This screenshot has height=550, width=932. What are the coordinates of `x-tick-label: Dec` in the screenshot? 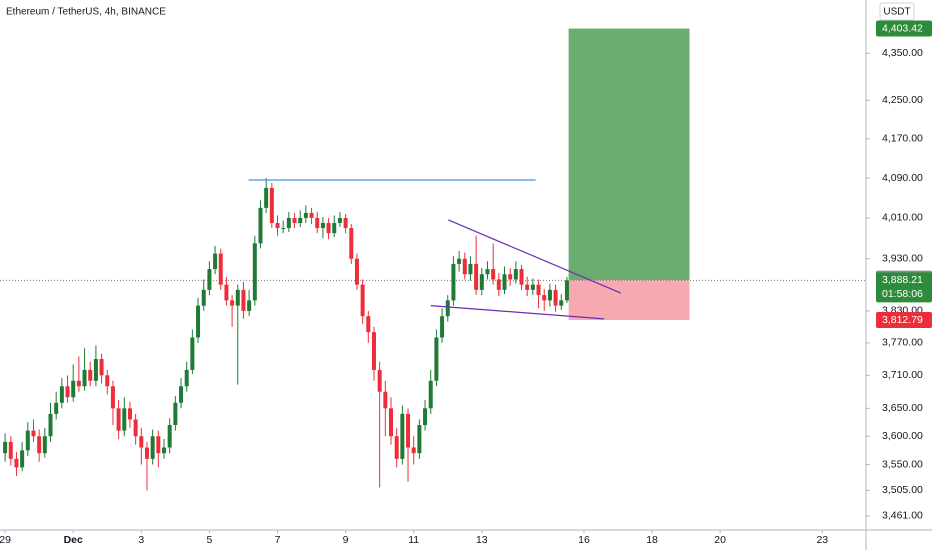 It's located at (73, 540).